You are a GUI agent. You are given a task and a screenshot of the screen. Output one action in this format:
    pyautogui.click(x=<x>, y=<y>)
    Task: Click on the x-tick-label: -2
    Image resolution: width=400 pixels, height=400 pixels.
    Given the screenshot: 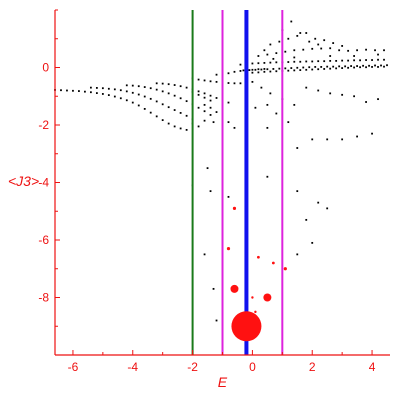 What is the action you would take?
    pyautogui.click(x=192, y=367)
    